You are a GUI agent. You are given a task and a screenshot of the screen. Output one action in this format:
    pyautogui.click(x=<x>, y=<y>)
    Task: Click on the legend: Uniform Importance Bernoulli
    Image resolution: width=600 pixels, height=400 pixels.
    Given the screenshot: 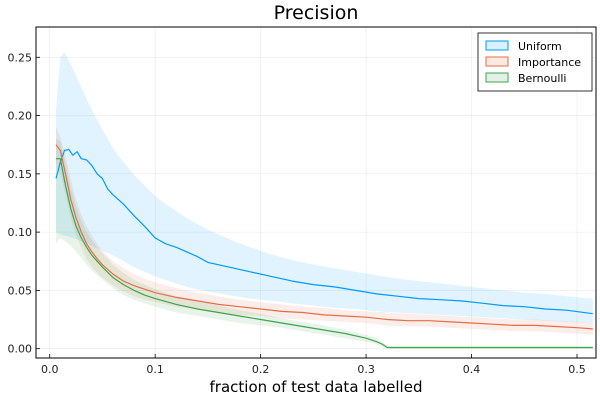 What is the action you would take?
    pyautogui.click(x=535, y=62)
    